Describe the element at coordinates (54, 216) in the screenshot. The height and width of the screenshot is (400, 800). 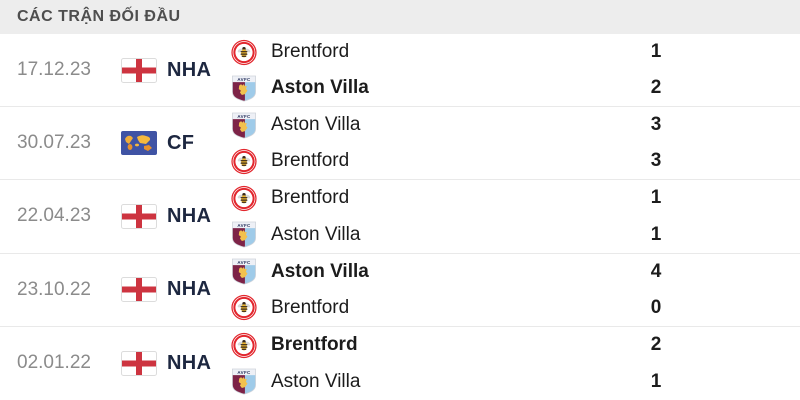
I see `match-date: 22.04.23` at that location.